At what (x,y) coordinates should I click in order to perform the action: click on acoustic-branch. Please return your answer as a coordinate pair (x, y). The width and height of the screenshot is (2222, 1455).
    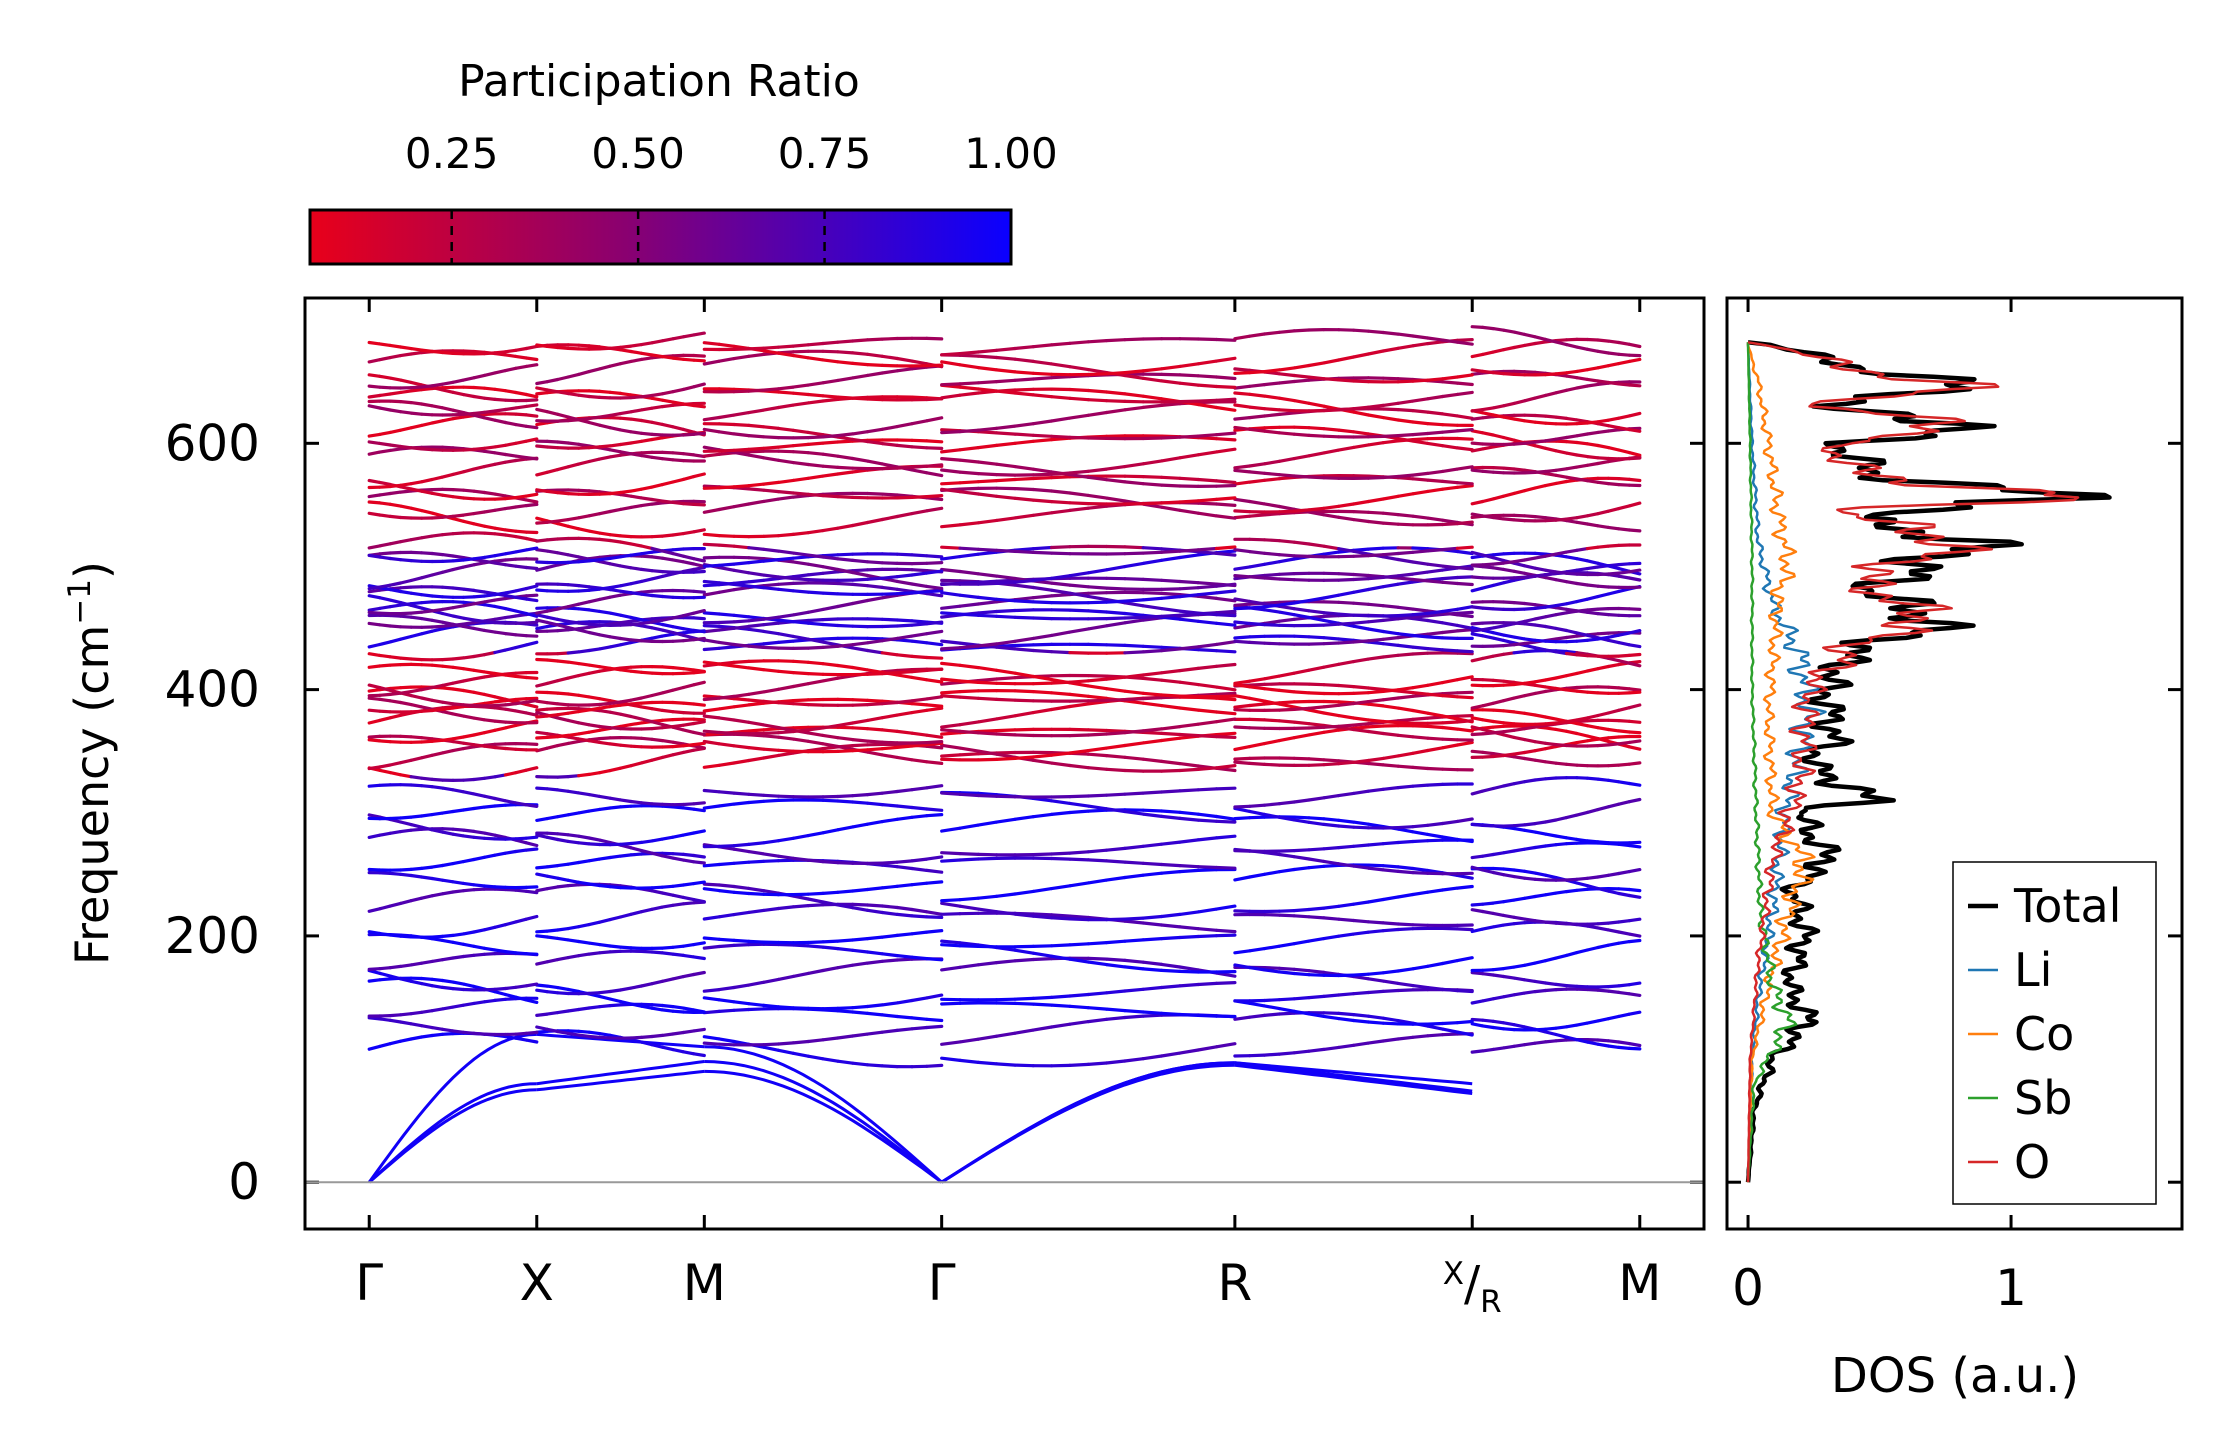
    Looking at the image, I should click on (1353, 1079).